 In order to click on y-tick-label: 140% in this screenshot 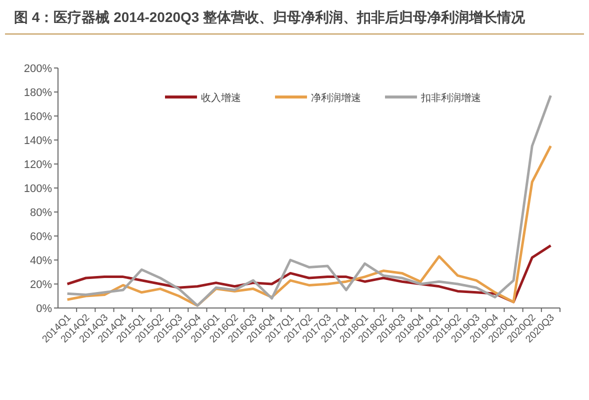, I will do `click(38, 141)`.